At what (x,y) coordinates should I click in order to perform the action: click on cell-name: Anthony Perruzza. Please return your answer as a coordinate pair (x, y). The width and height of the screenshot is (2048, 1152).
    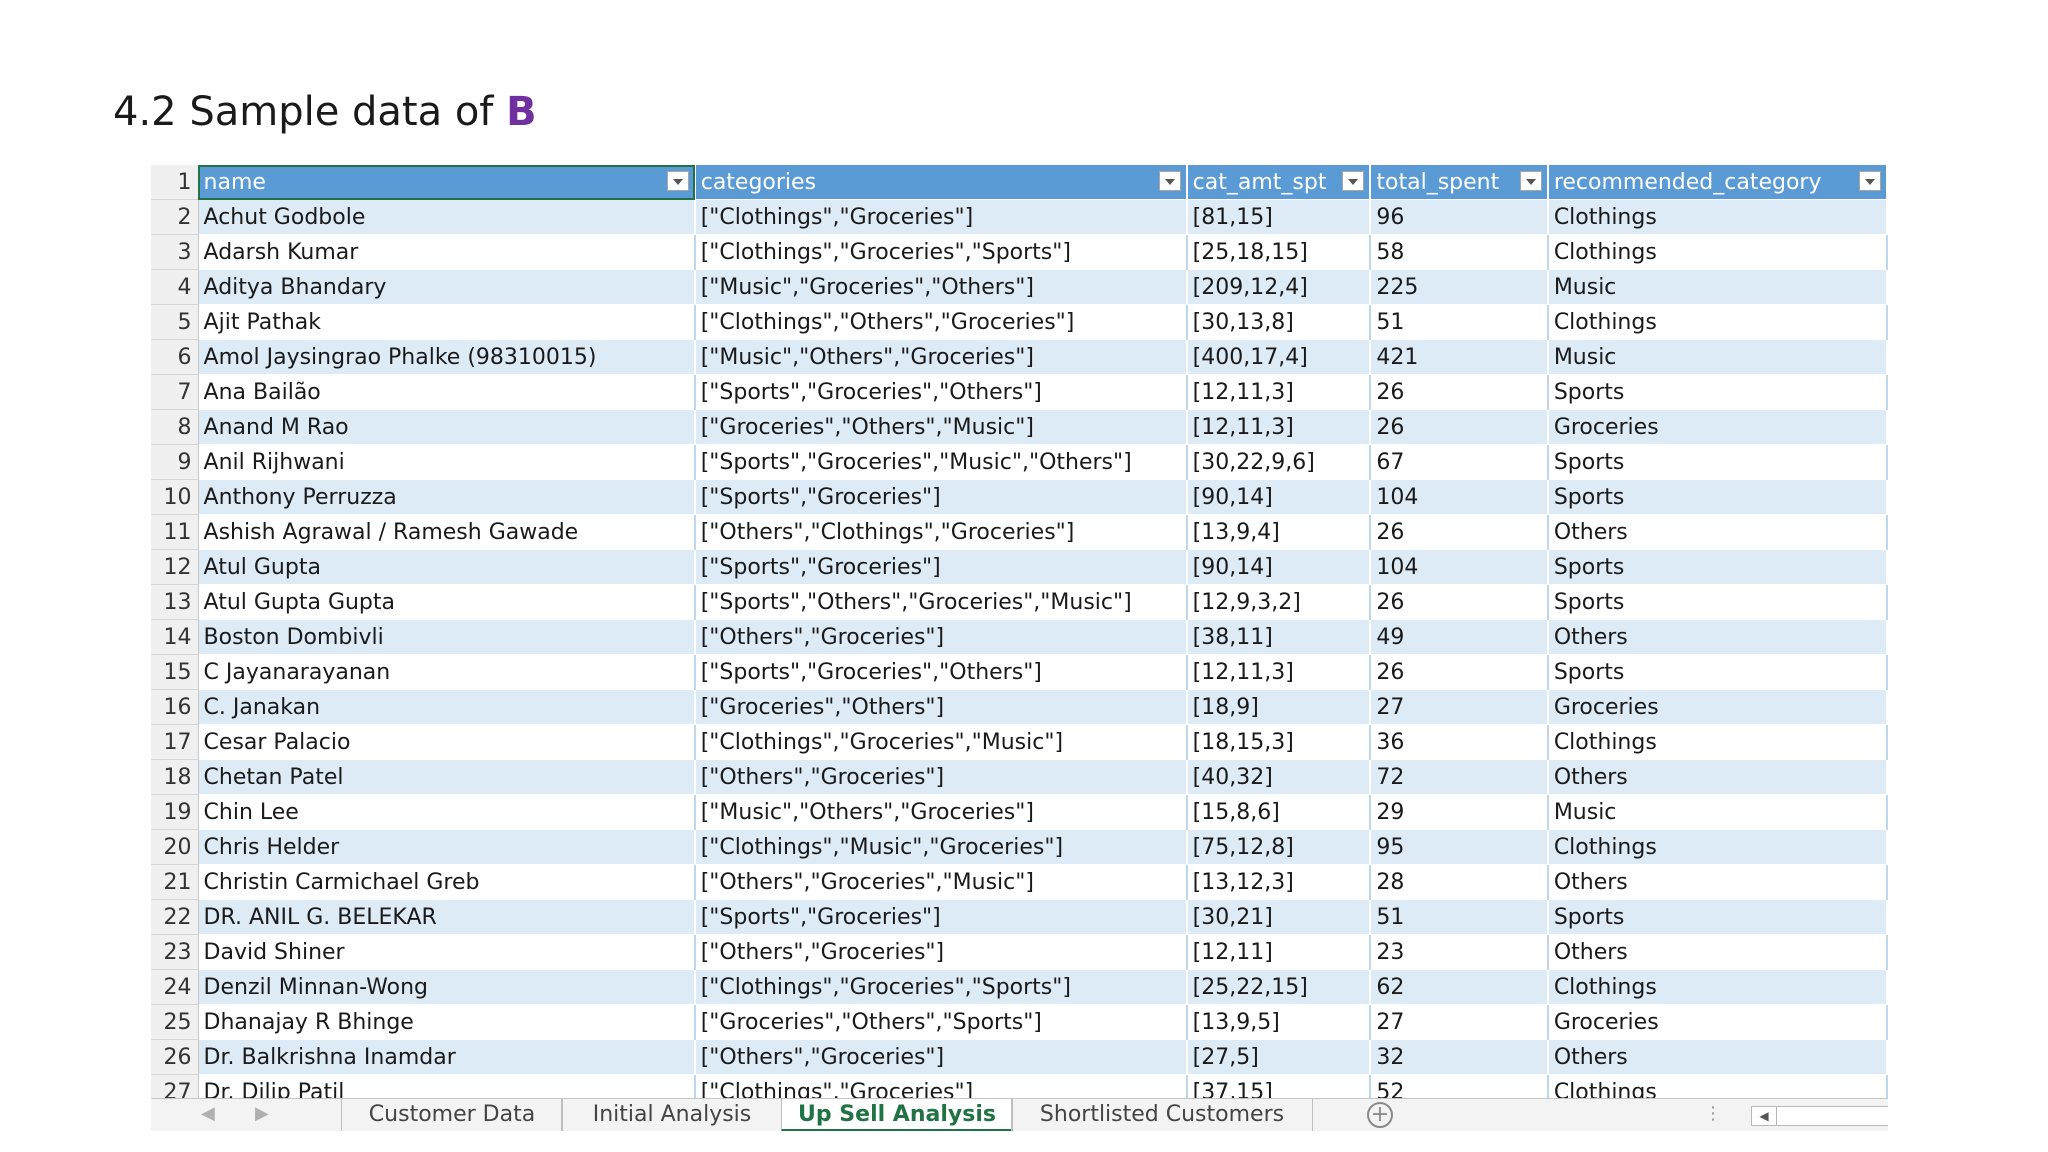
    Looking at the image, I should click on (447, 497).